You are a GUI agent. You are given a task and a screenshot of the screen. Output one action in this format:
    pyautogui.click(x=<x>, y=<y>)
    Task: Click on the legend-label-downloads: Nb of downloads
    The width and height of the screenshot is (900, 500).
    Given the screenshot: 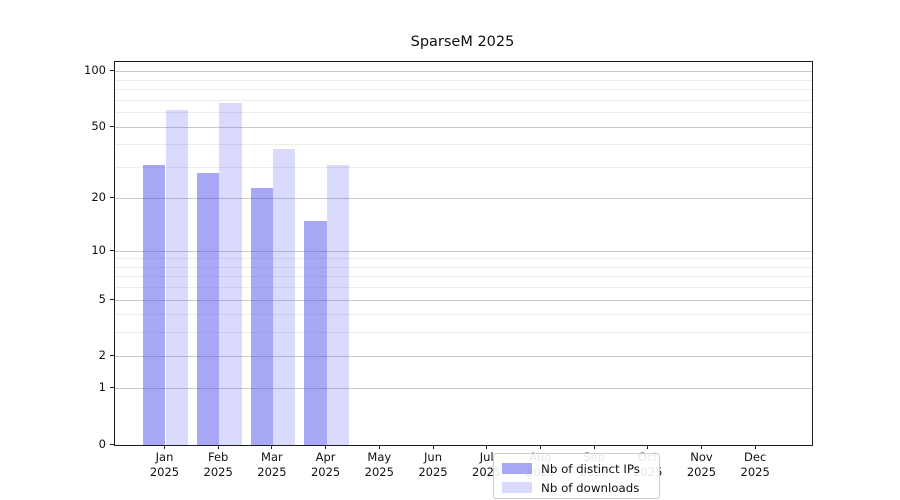 What is the action you would take?
    pyautogui.click(x=590, y=487)
    